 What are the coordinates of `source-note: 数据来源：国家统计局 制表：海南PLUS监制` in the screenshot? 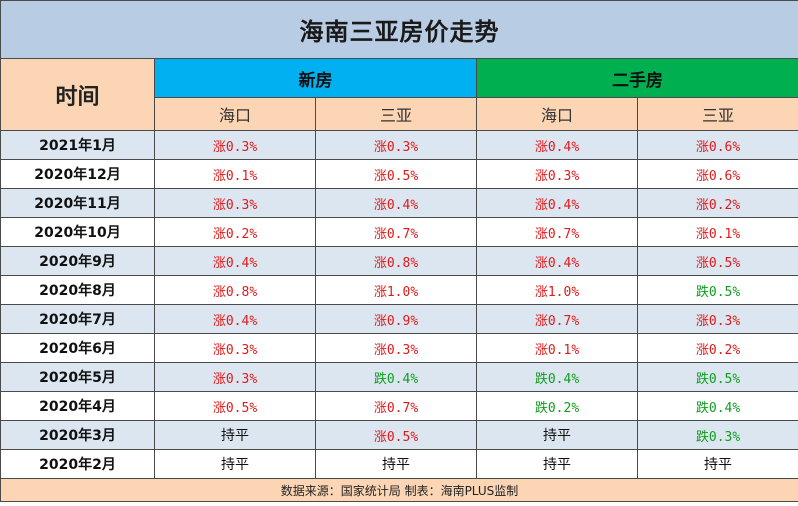 It's located at (399, 490).